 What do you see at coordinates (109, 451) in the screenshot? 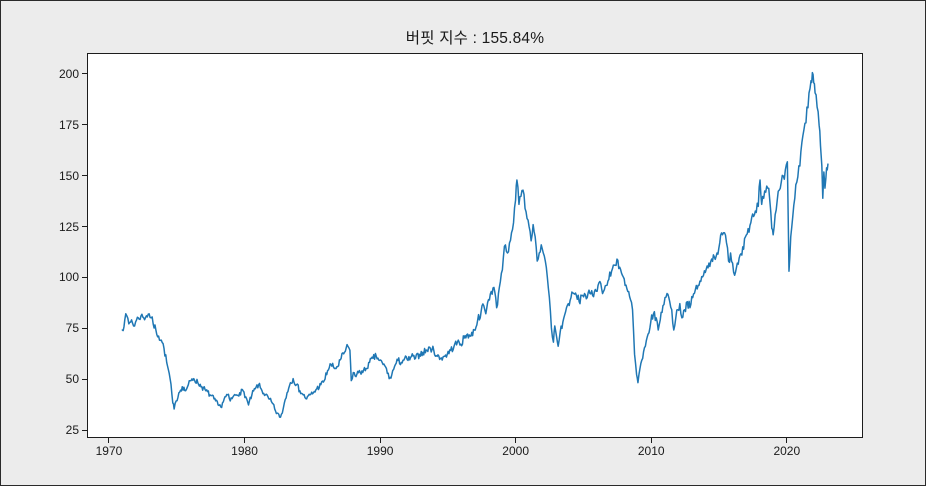
I see `x-tick-label: 1970` at bounding box center [109, 451].